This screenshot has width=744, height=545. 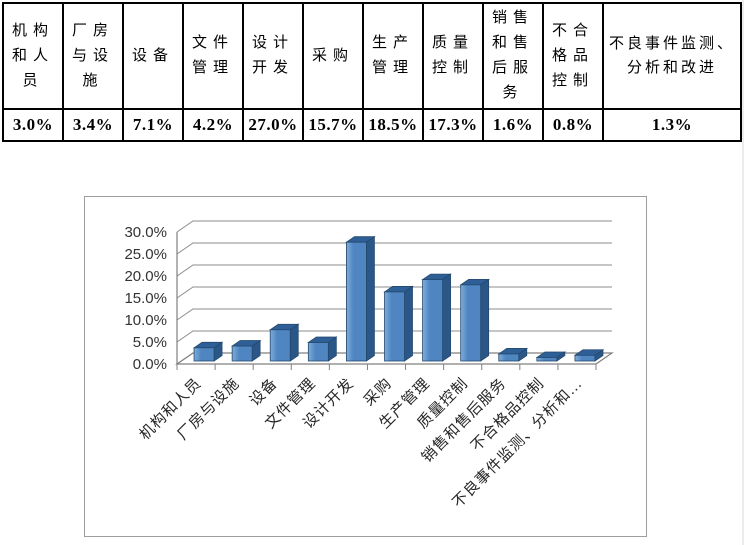 I want to click on table-header-cell: 采购, so click(x=333, y=56).